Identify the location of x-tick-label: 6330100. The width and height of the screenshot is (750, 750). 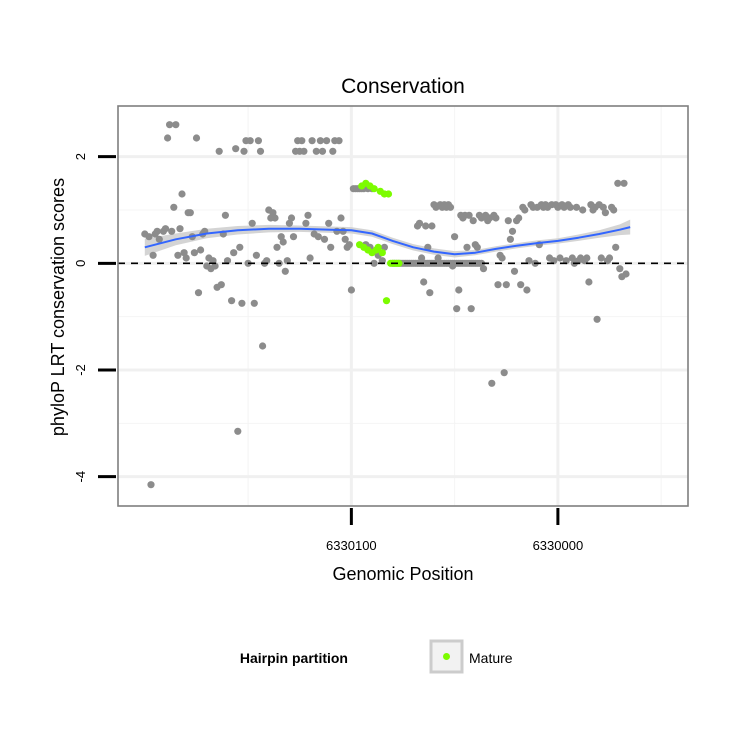
(351, 545).